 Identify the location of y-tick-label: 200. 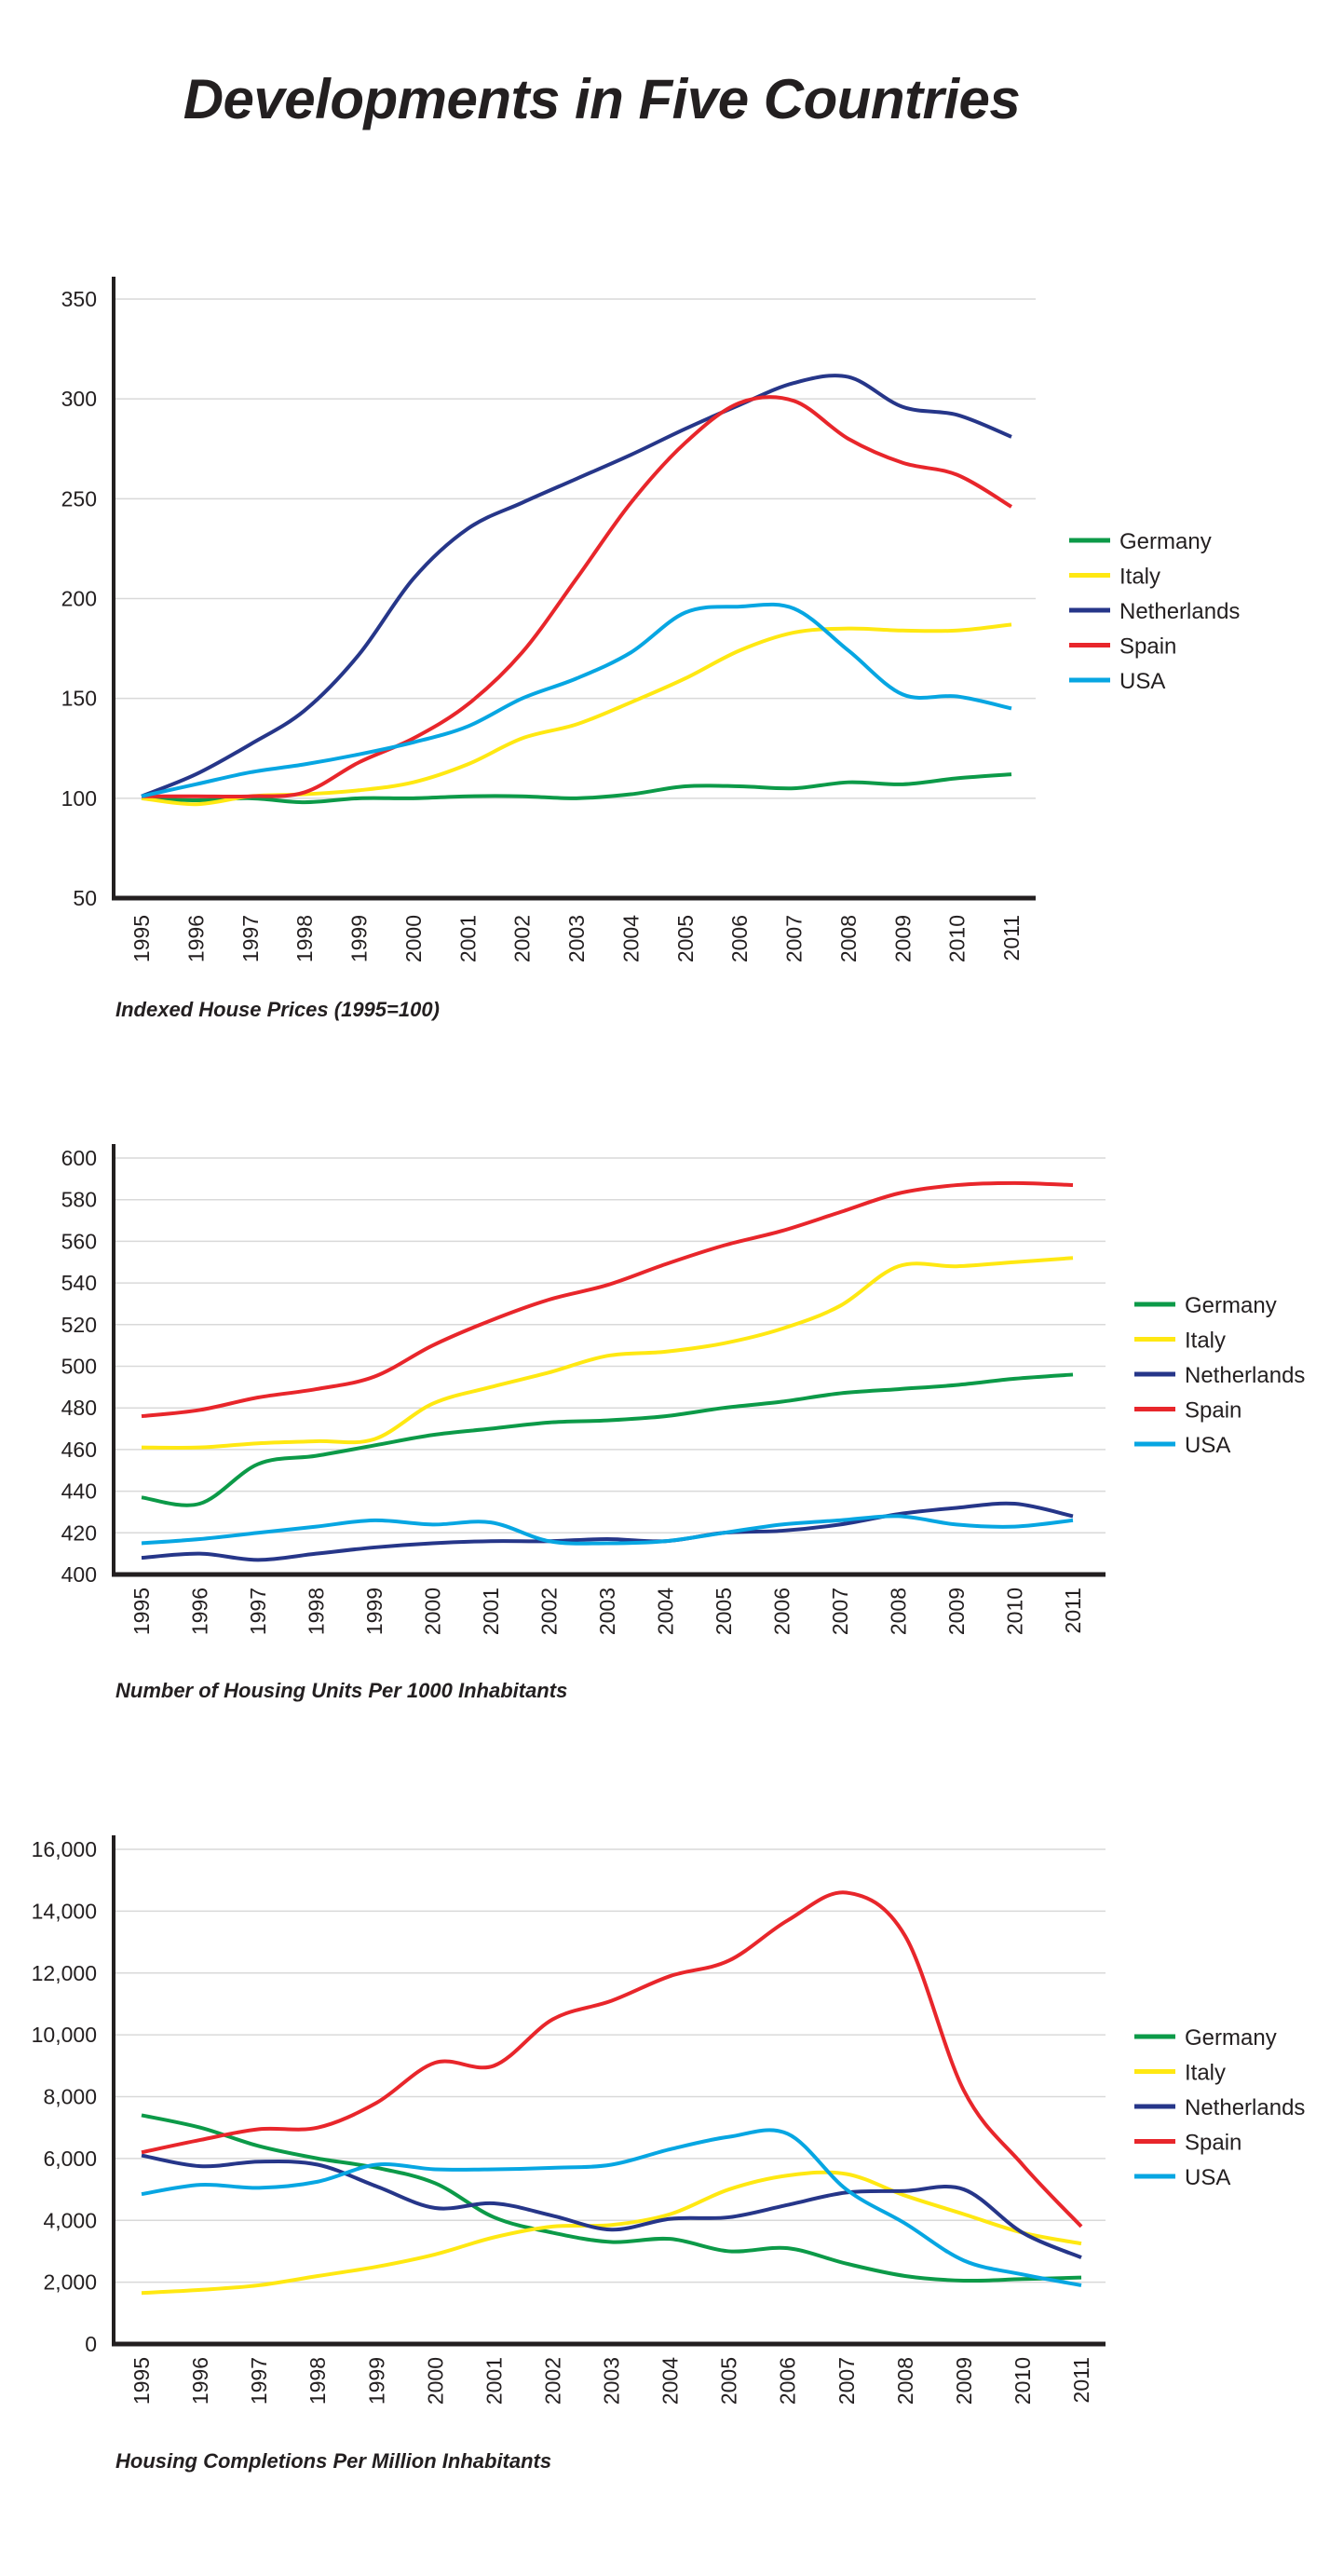
(79, 599).